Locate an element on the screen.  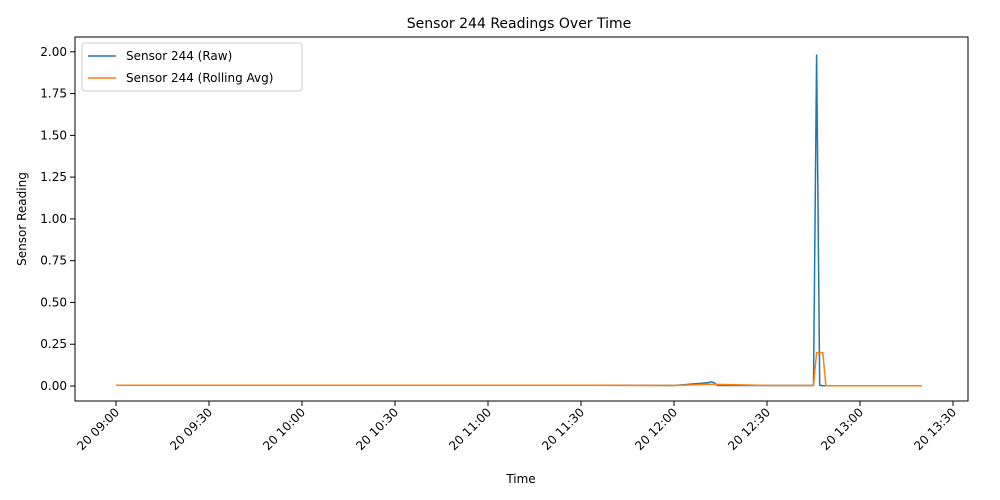
x-tick-label: 20 09:00 is located at coordinates (98, 429).